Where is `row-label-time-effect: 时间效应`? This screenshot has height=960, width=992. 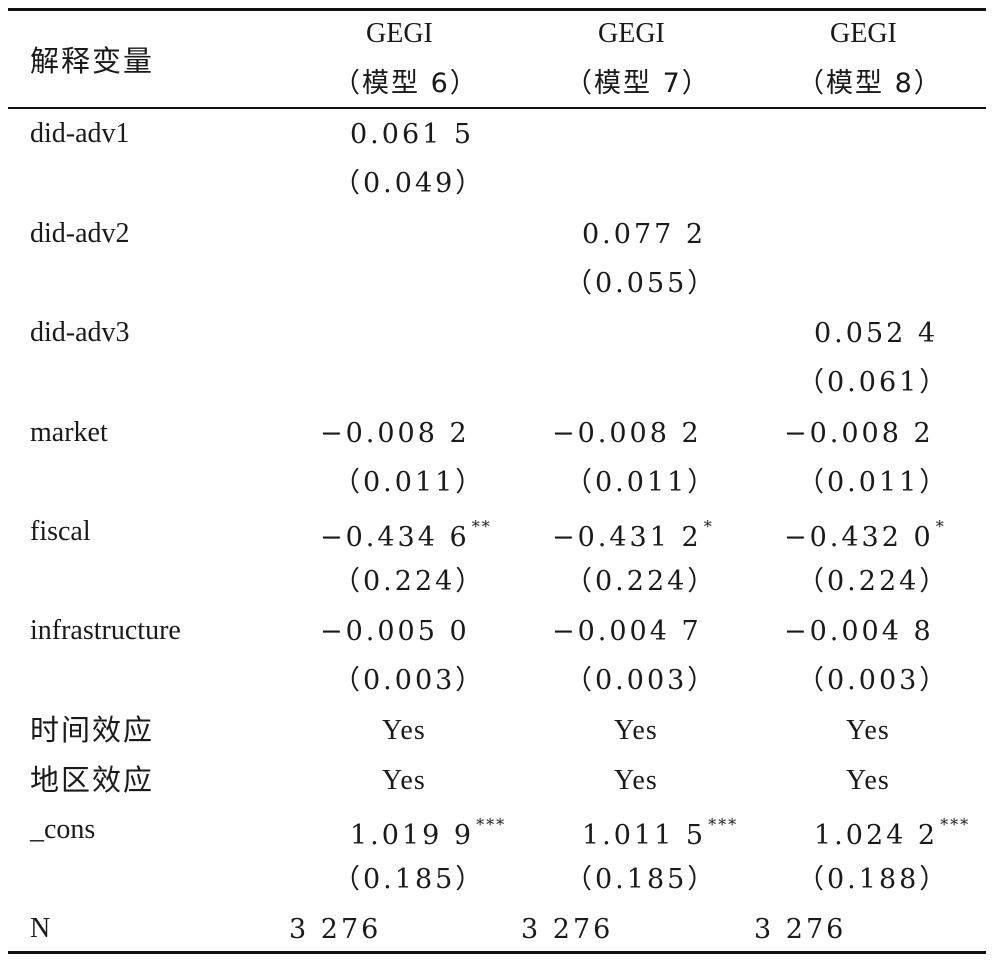 row-label-time-effect: 时间效应 is located at coordinates (92, 730).